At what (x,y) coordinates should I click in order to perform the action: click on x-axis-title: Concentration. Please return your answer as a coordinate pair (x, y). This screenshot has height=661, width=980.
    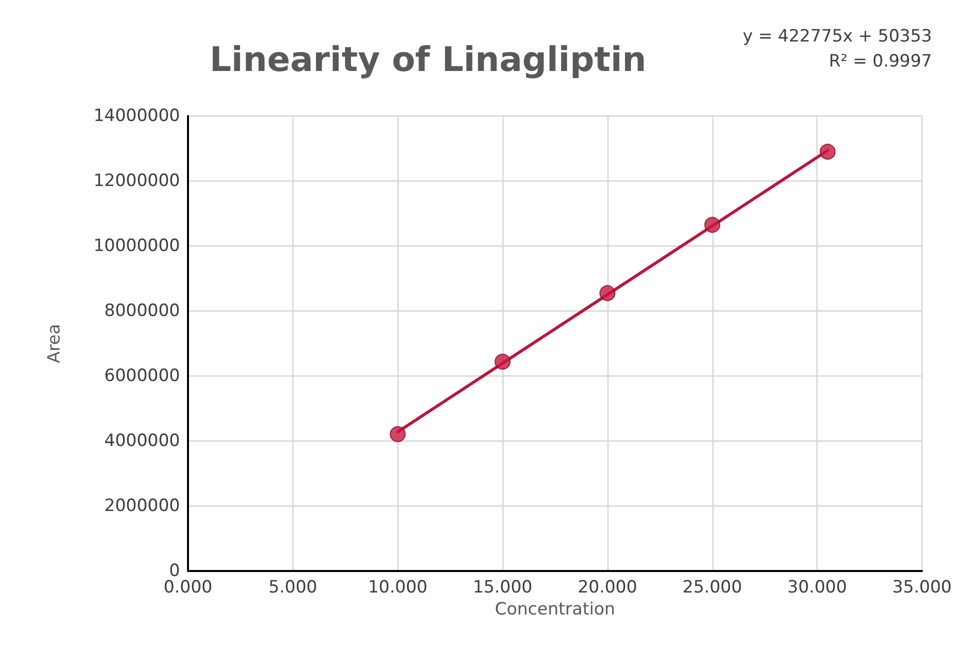
    Looking at the image, I should click on (555, 610).